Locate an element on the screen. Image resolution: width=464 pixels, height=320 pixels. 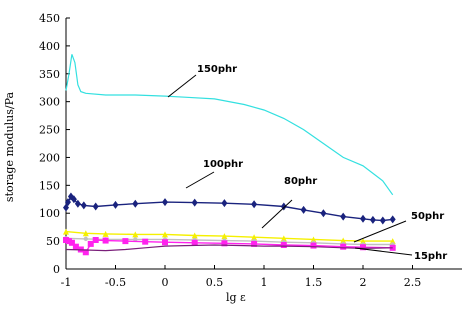
x-tick-label: 1.5 is located at coordinates (314, 282).